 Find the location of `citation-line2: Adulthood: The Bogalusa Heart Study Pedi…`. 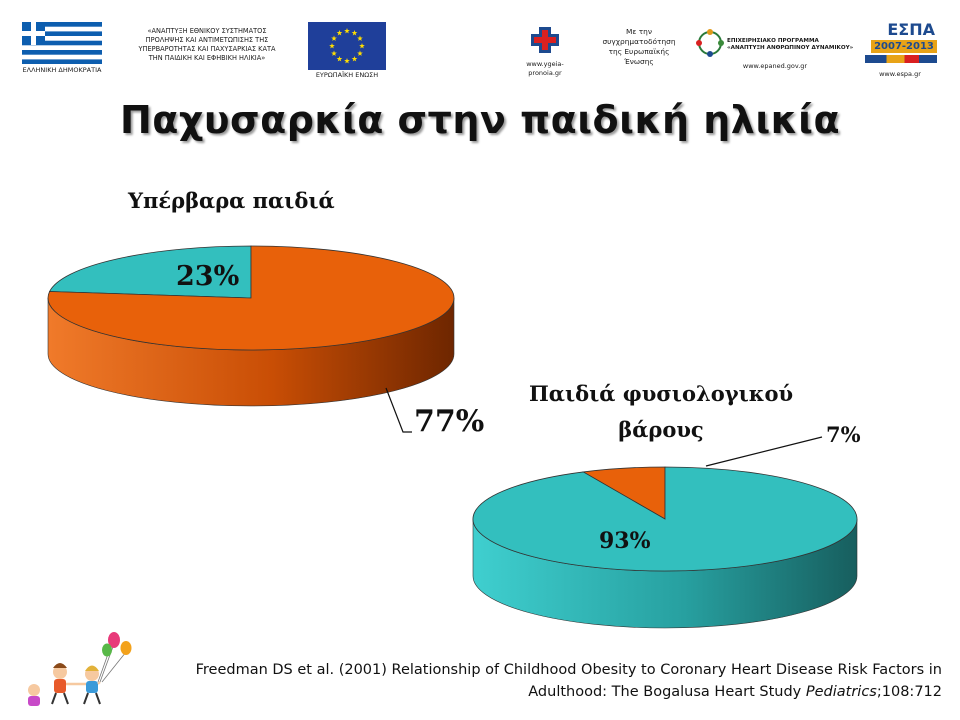

citation-line2: Adulthood: The Bogalusa Heart Study Pedi… is located at coordinates (569, 693).